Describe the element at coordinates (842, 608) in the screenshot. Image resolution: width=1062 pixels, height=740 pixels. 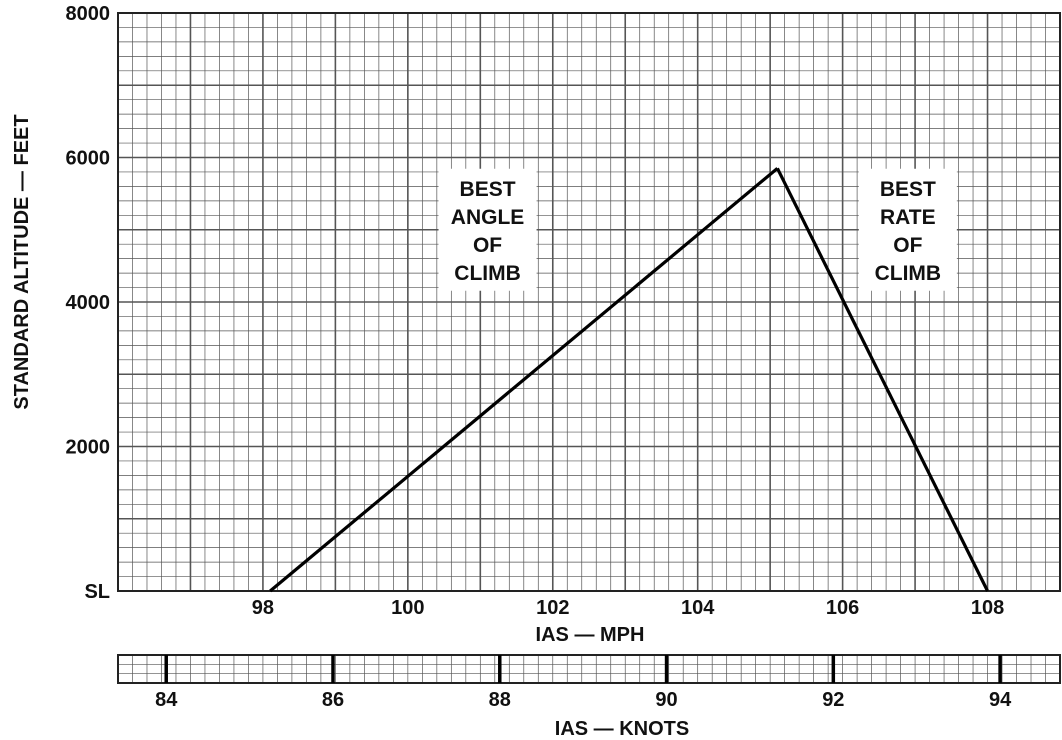
I see `x-tick-label: 106` at that location.